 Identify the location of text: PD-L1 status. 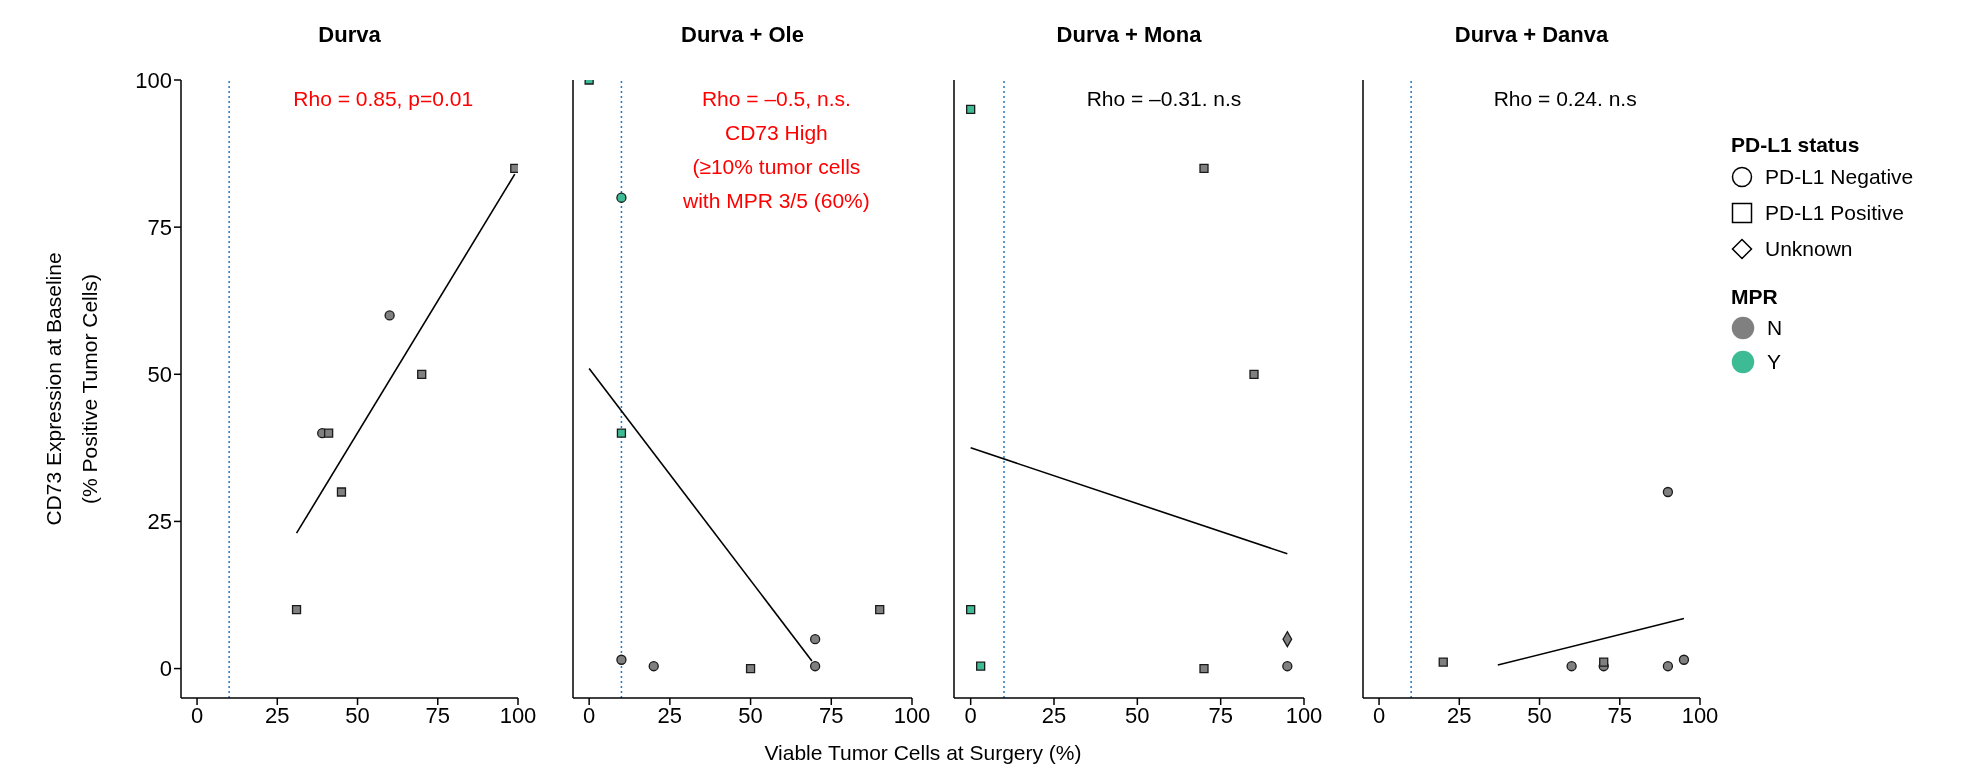
(1795, 144).